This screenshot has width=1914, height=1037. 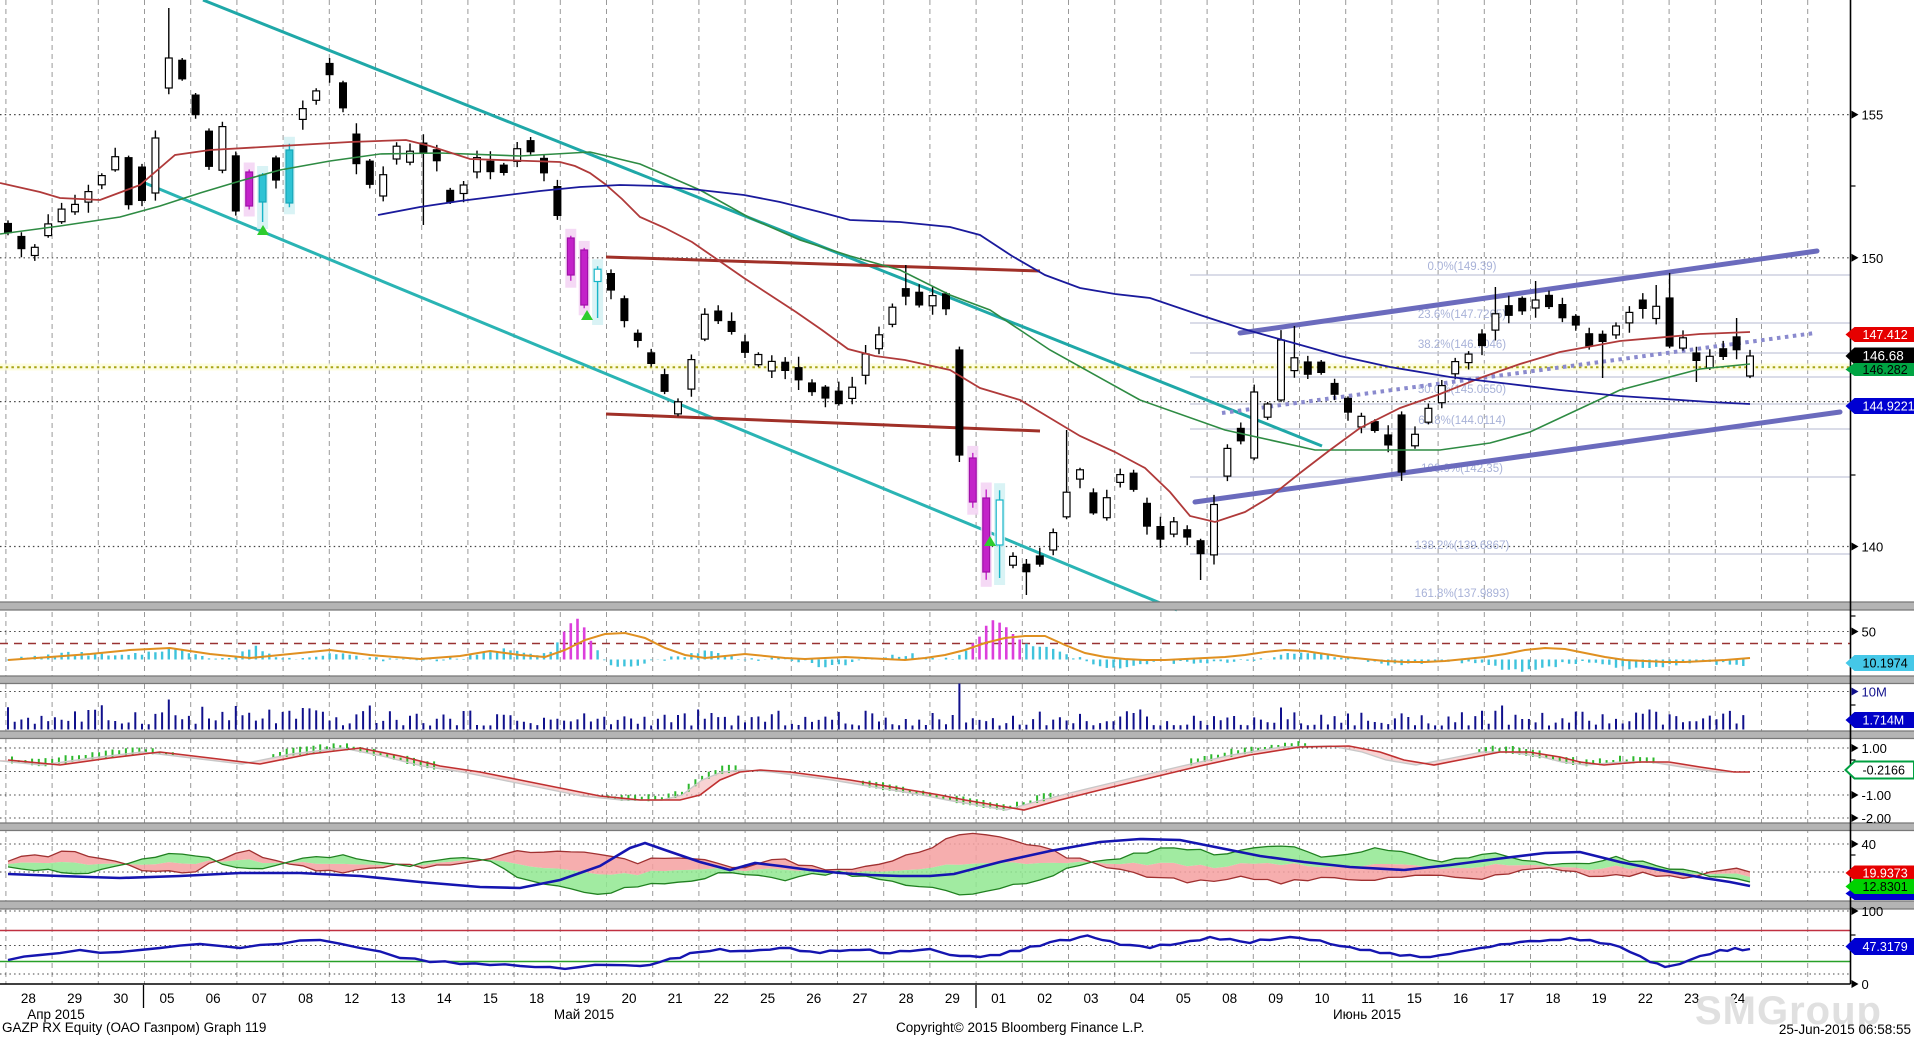 I want to click on svg-text: 13, so click(x=397, y=998).